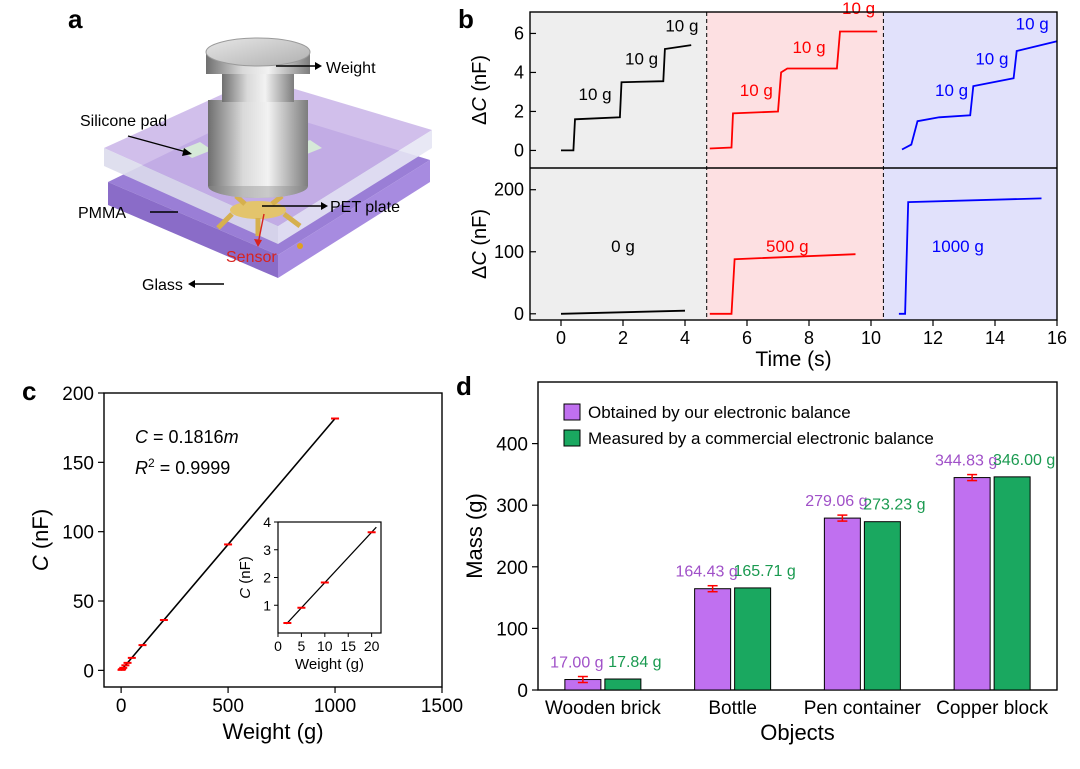 Image resolution: width=1080 pixels, height=769 pixels. I want to click on c-x-axis-label: Weight (g), so click(272, 731).